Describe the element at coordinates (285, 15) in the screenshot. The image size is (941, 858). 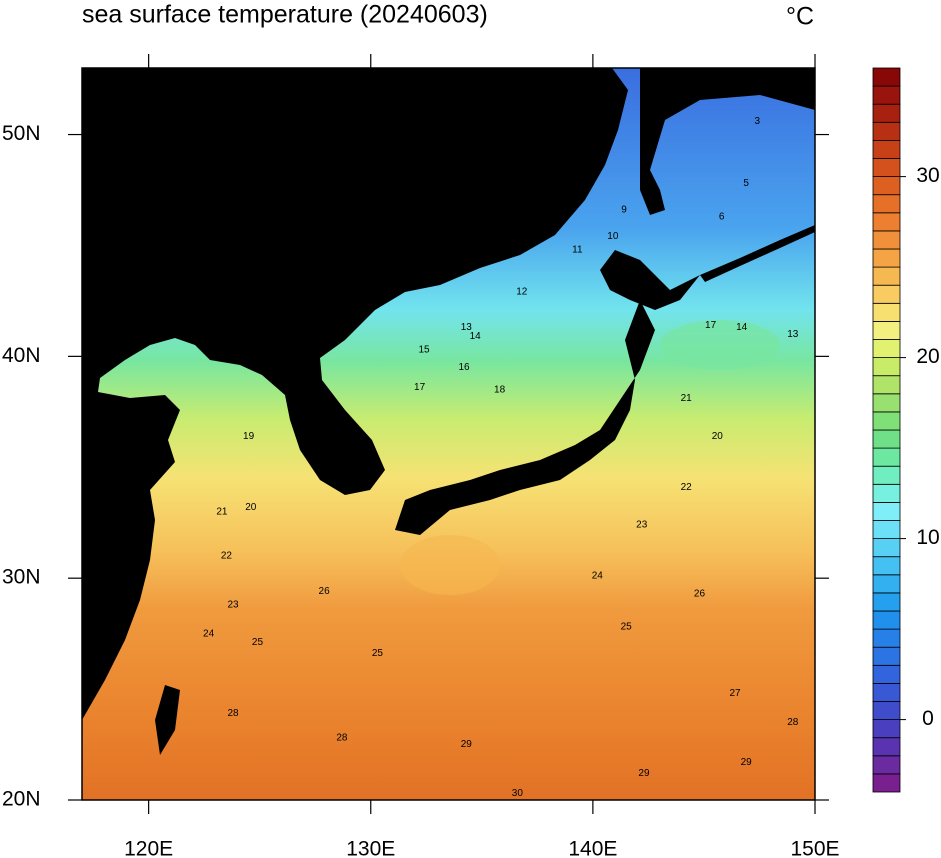
I see `chart-title: sea surface temperature (20240603)` at that location.